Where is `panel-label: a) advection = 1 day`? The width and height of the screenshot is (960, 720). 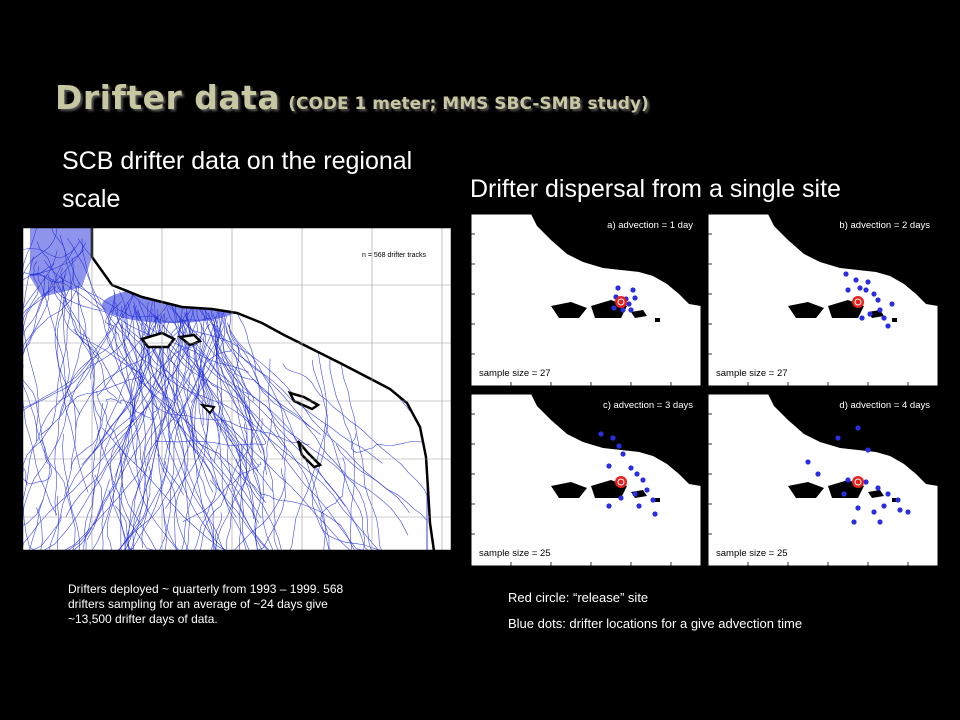 panel-label: a) advection = 1 day is located at coordinates (650, 225).